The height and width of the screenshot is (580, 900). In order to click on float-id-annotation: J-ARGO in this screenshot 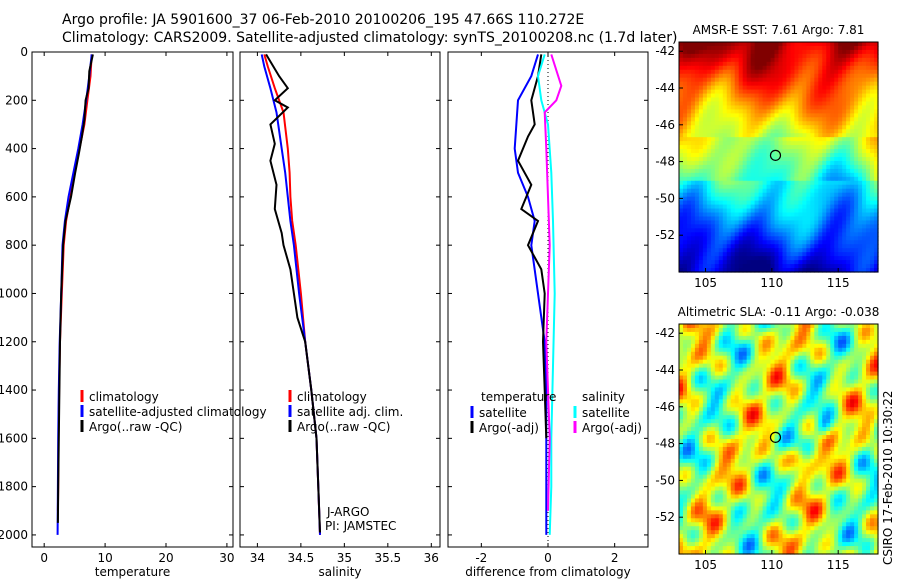, I will do `click(347, 512)`.